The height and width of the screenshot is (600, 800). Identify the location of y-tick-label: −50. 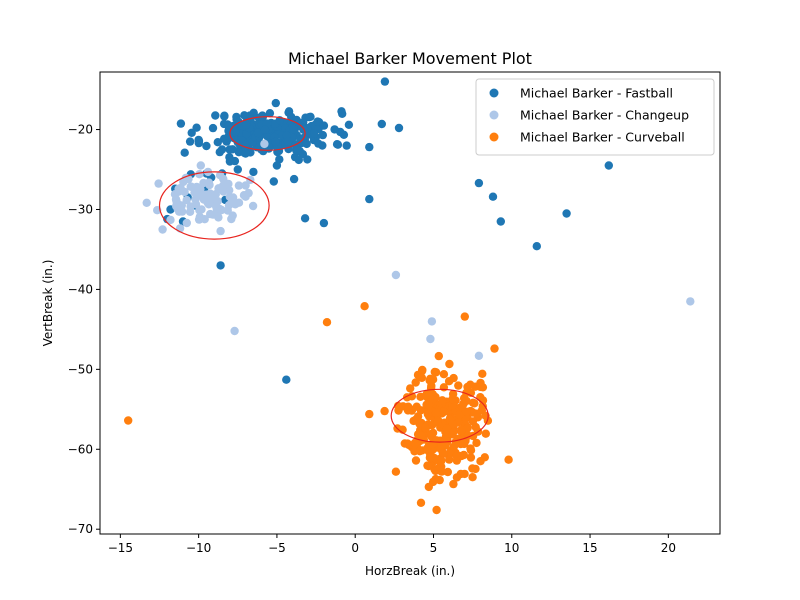
(80, 369).